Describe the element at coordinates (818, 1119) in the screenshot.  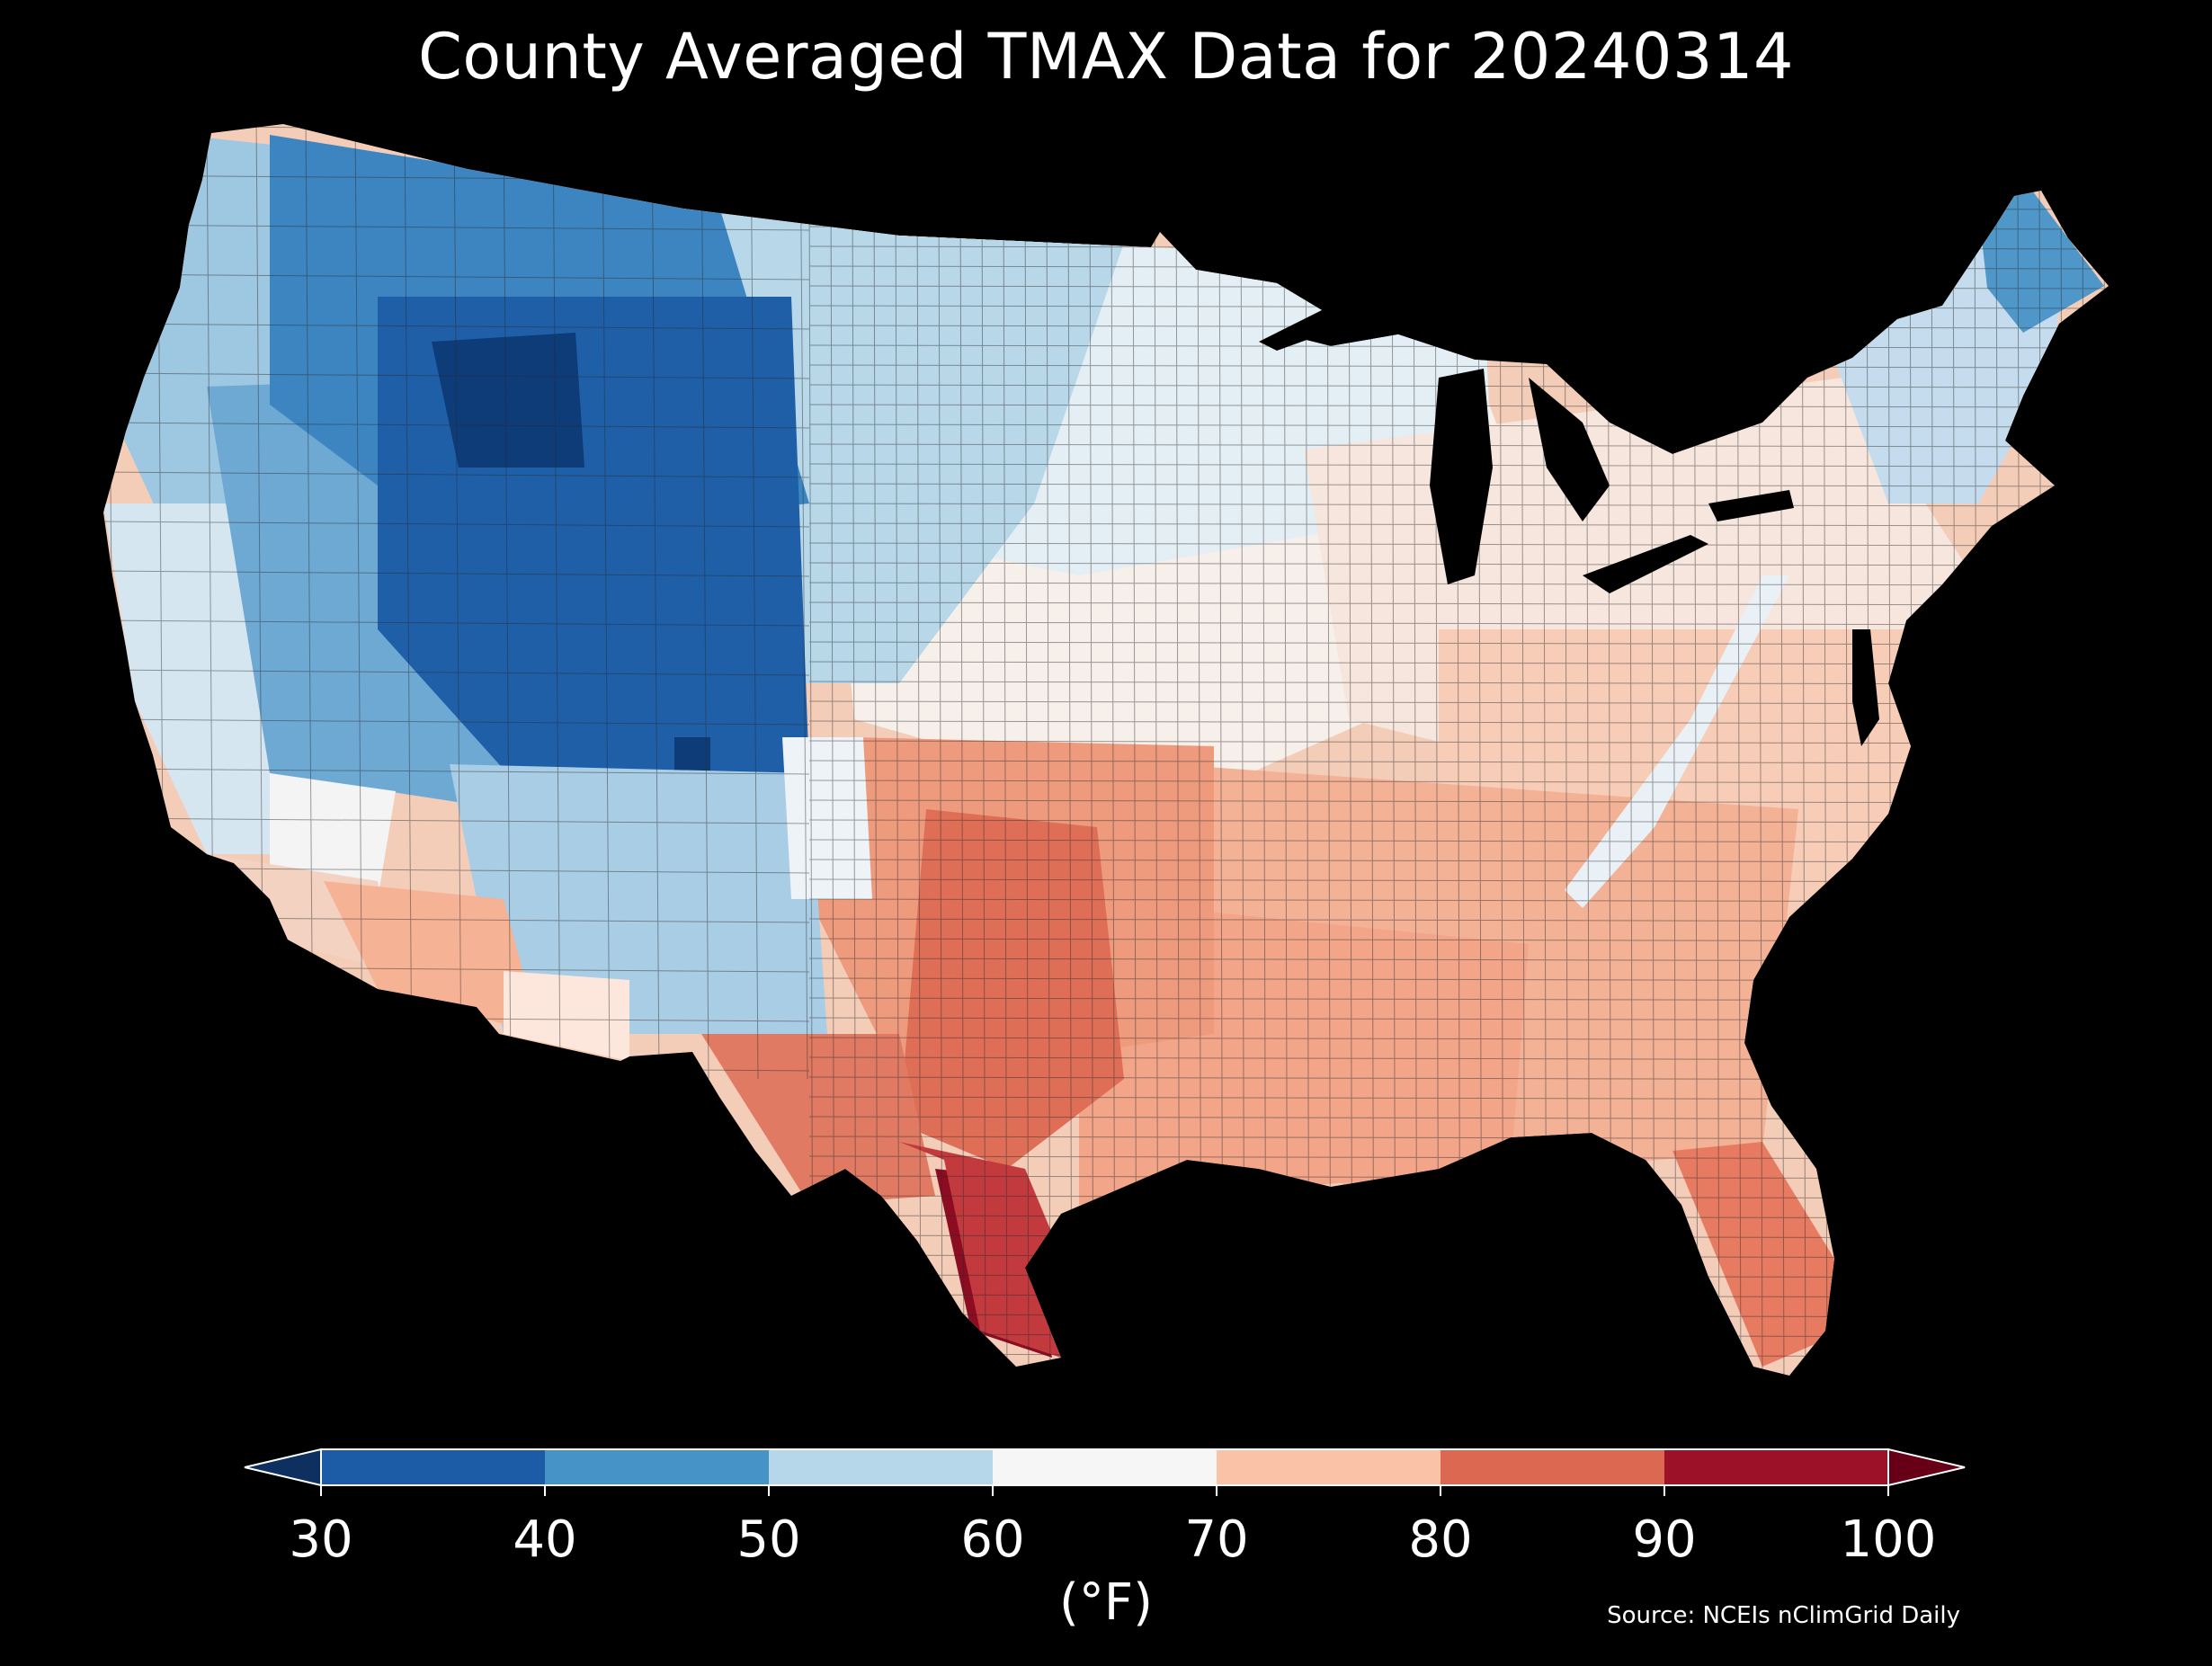
I see `region-west-texas` at that location.